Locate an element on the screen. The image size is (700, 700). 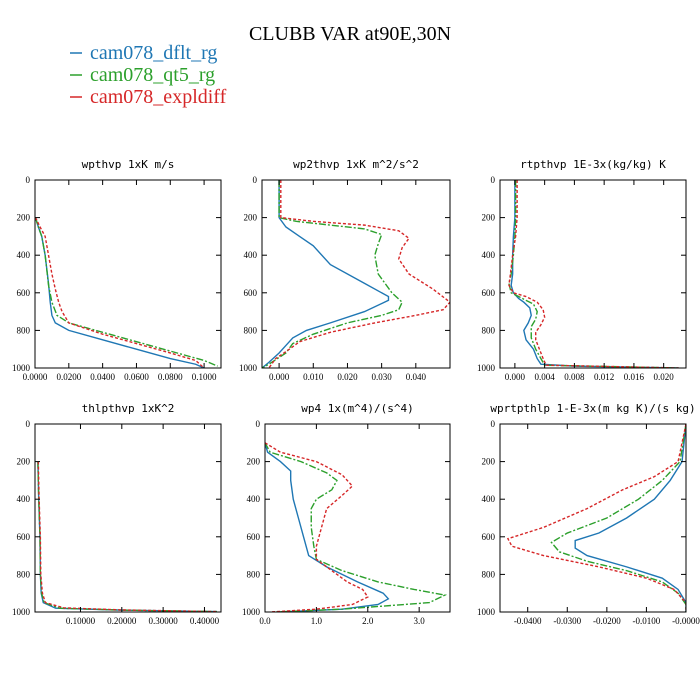
x-tick-label: 0.1000 is located at coordinates (204, 377).